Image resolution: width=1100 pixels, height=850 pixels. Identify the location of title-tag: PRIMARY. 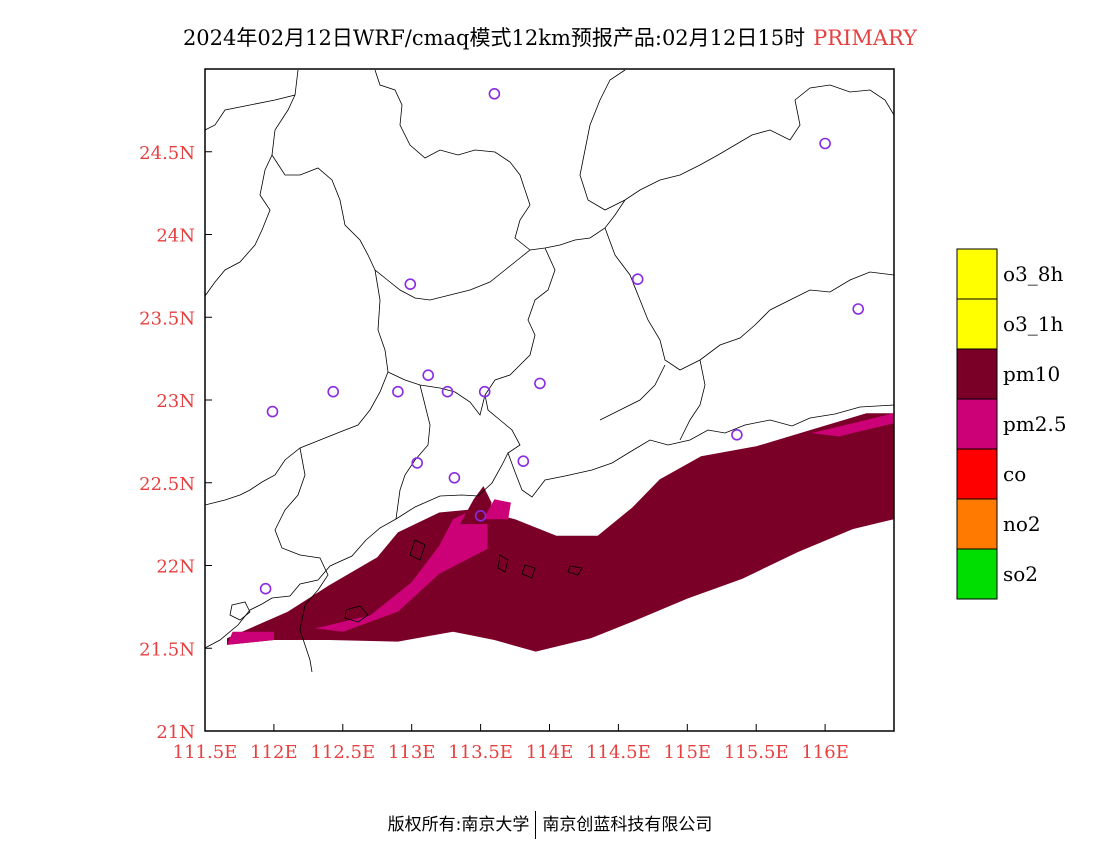
(865, 38).